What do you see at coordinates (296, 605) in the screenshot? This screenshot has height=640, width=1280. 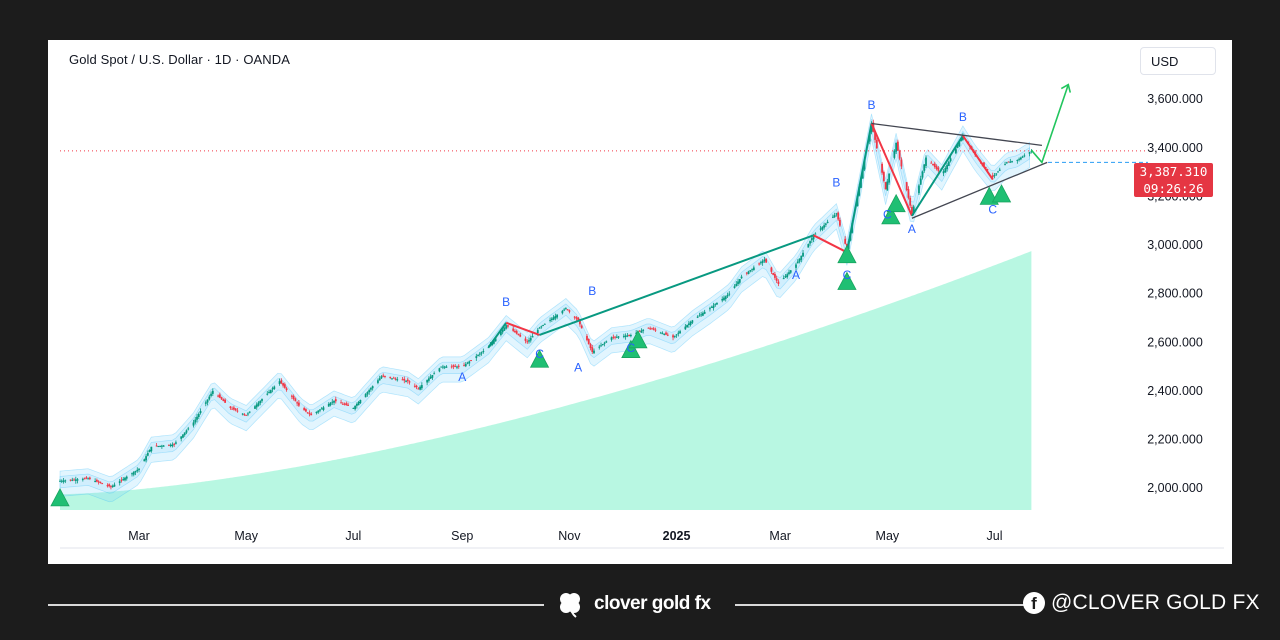 I see `footer-divider-left` at bounding box center [296, 605].